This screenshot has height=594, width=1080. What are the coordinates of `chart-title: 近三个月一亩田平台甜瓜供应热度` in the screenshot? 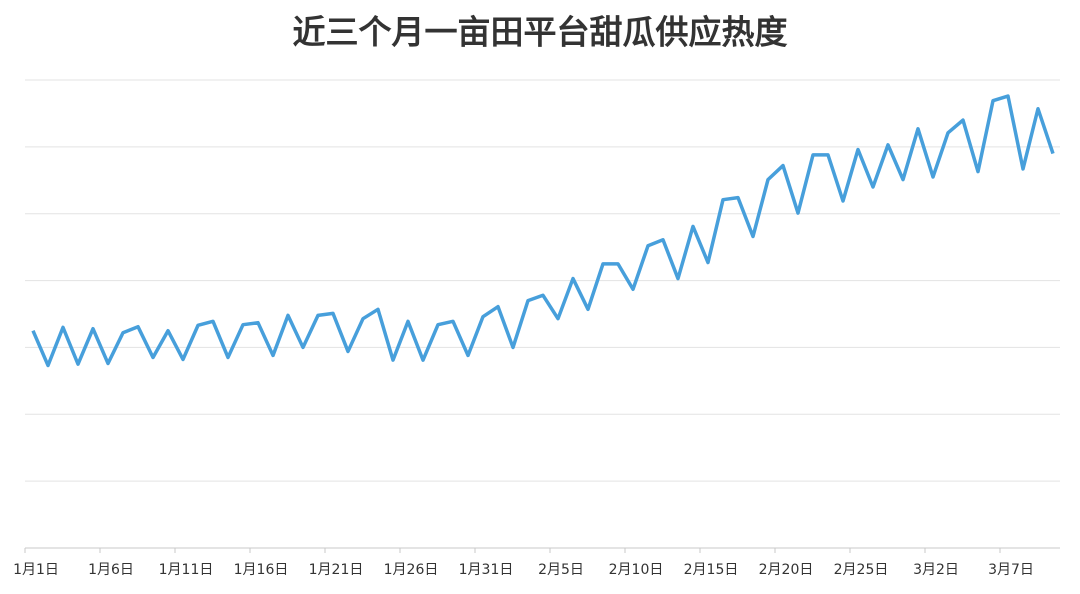 It's located at (540, 32).